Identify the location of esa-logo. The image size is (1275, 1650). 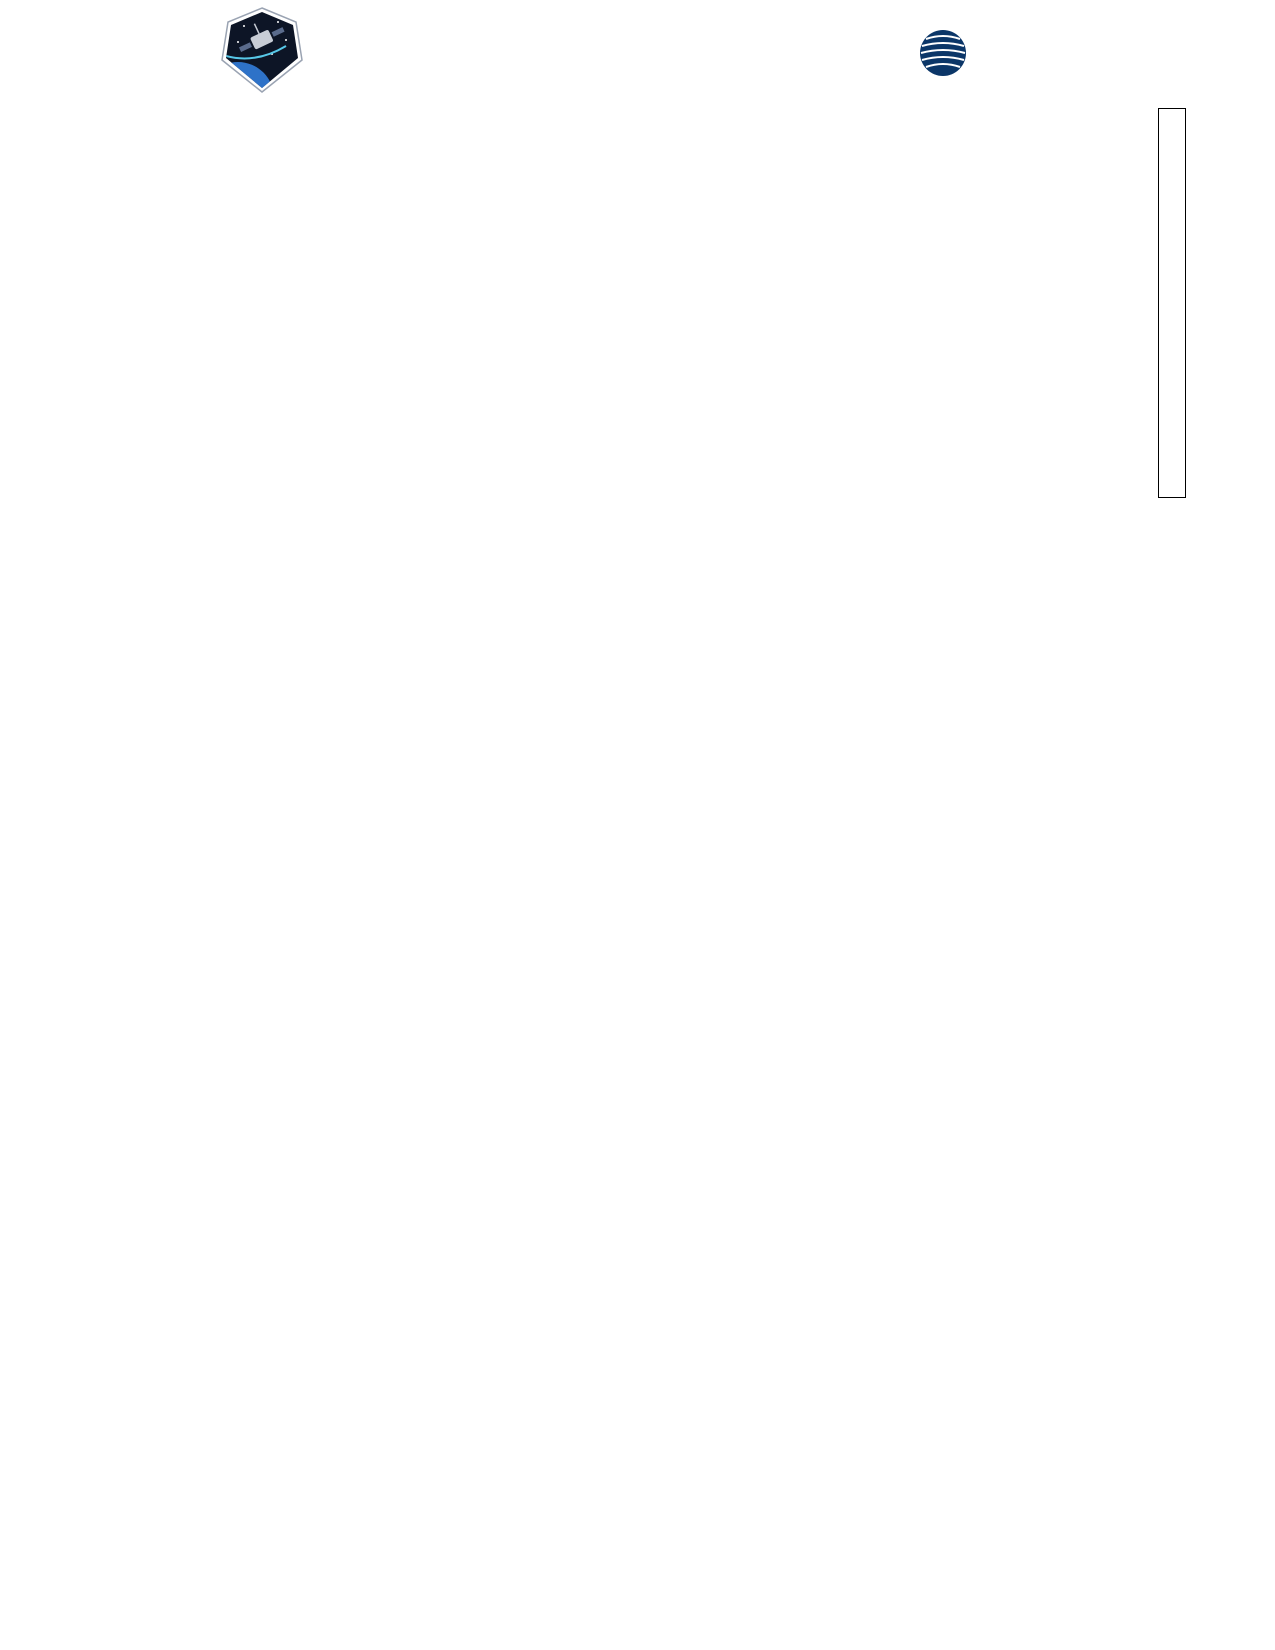
(943, 53).